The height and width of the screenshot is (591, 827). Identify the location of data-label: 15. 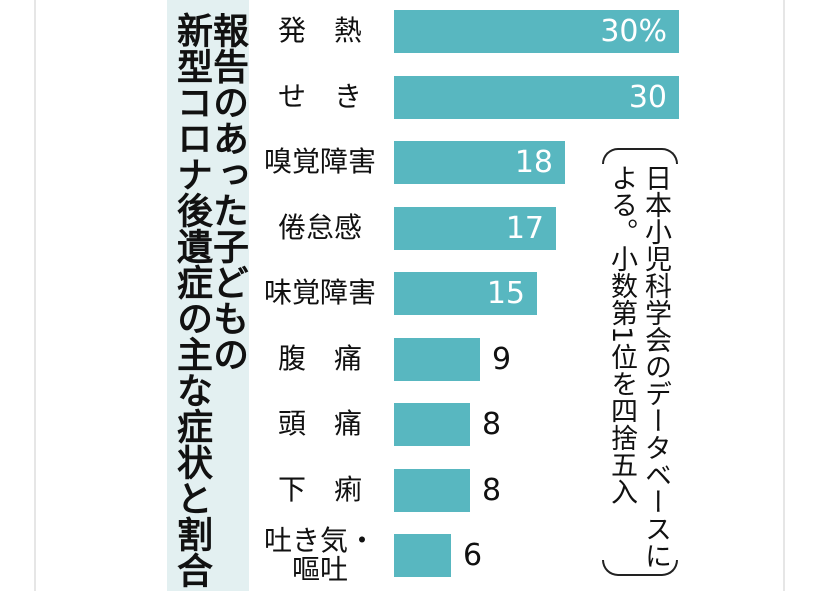
(505, 293).